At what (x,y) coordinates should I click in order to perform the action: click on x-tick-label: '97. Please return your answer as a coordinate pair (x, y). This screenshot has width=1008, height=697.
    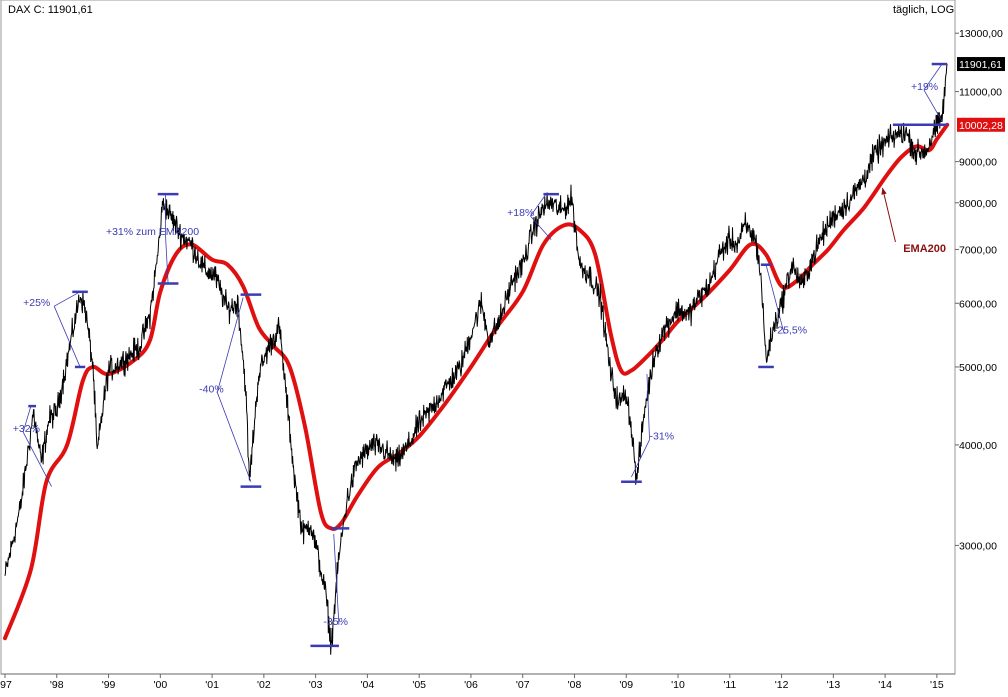
    Looking at the image, I should click on (6, 685).